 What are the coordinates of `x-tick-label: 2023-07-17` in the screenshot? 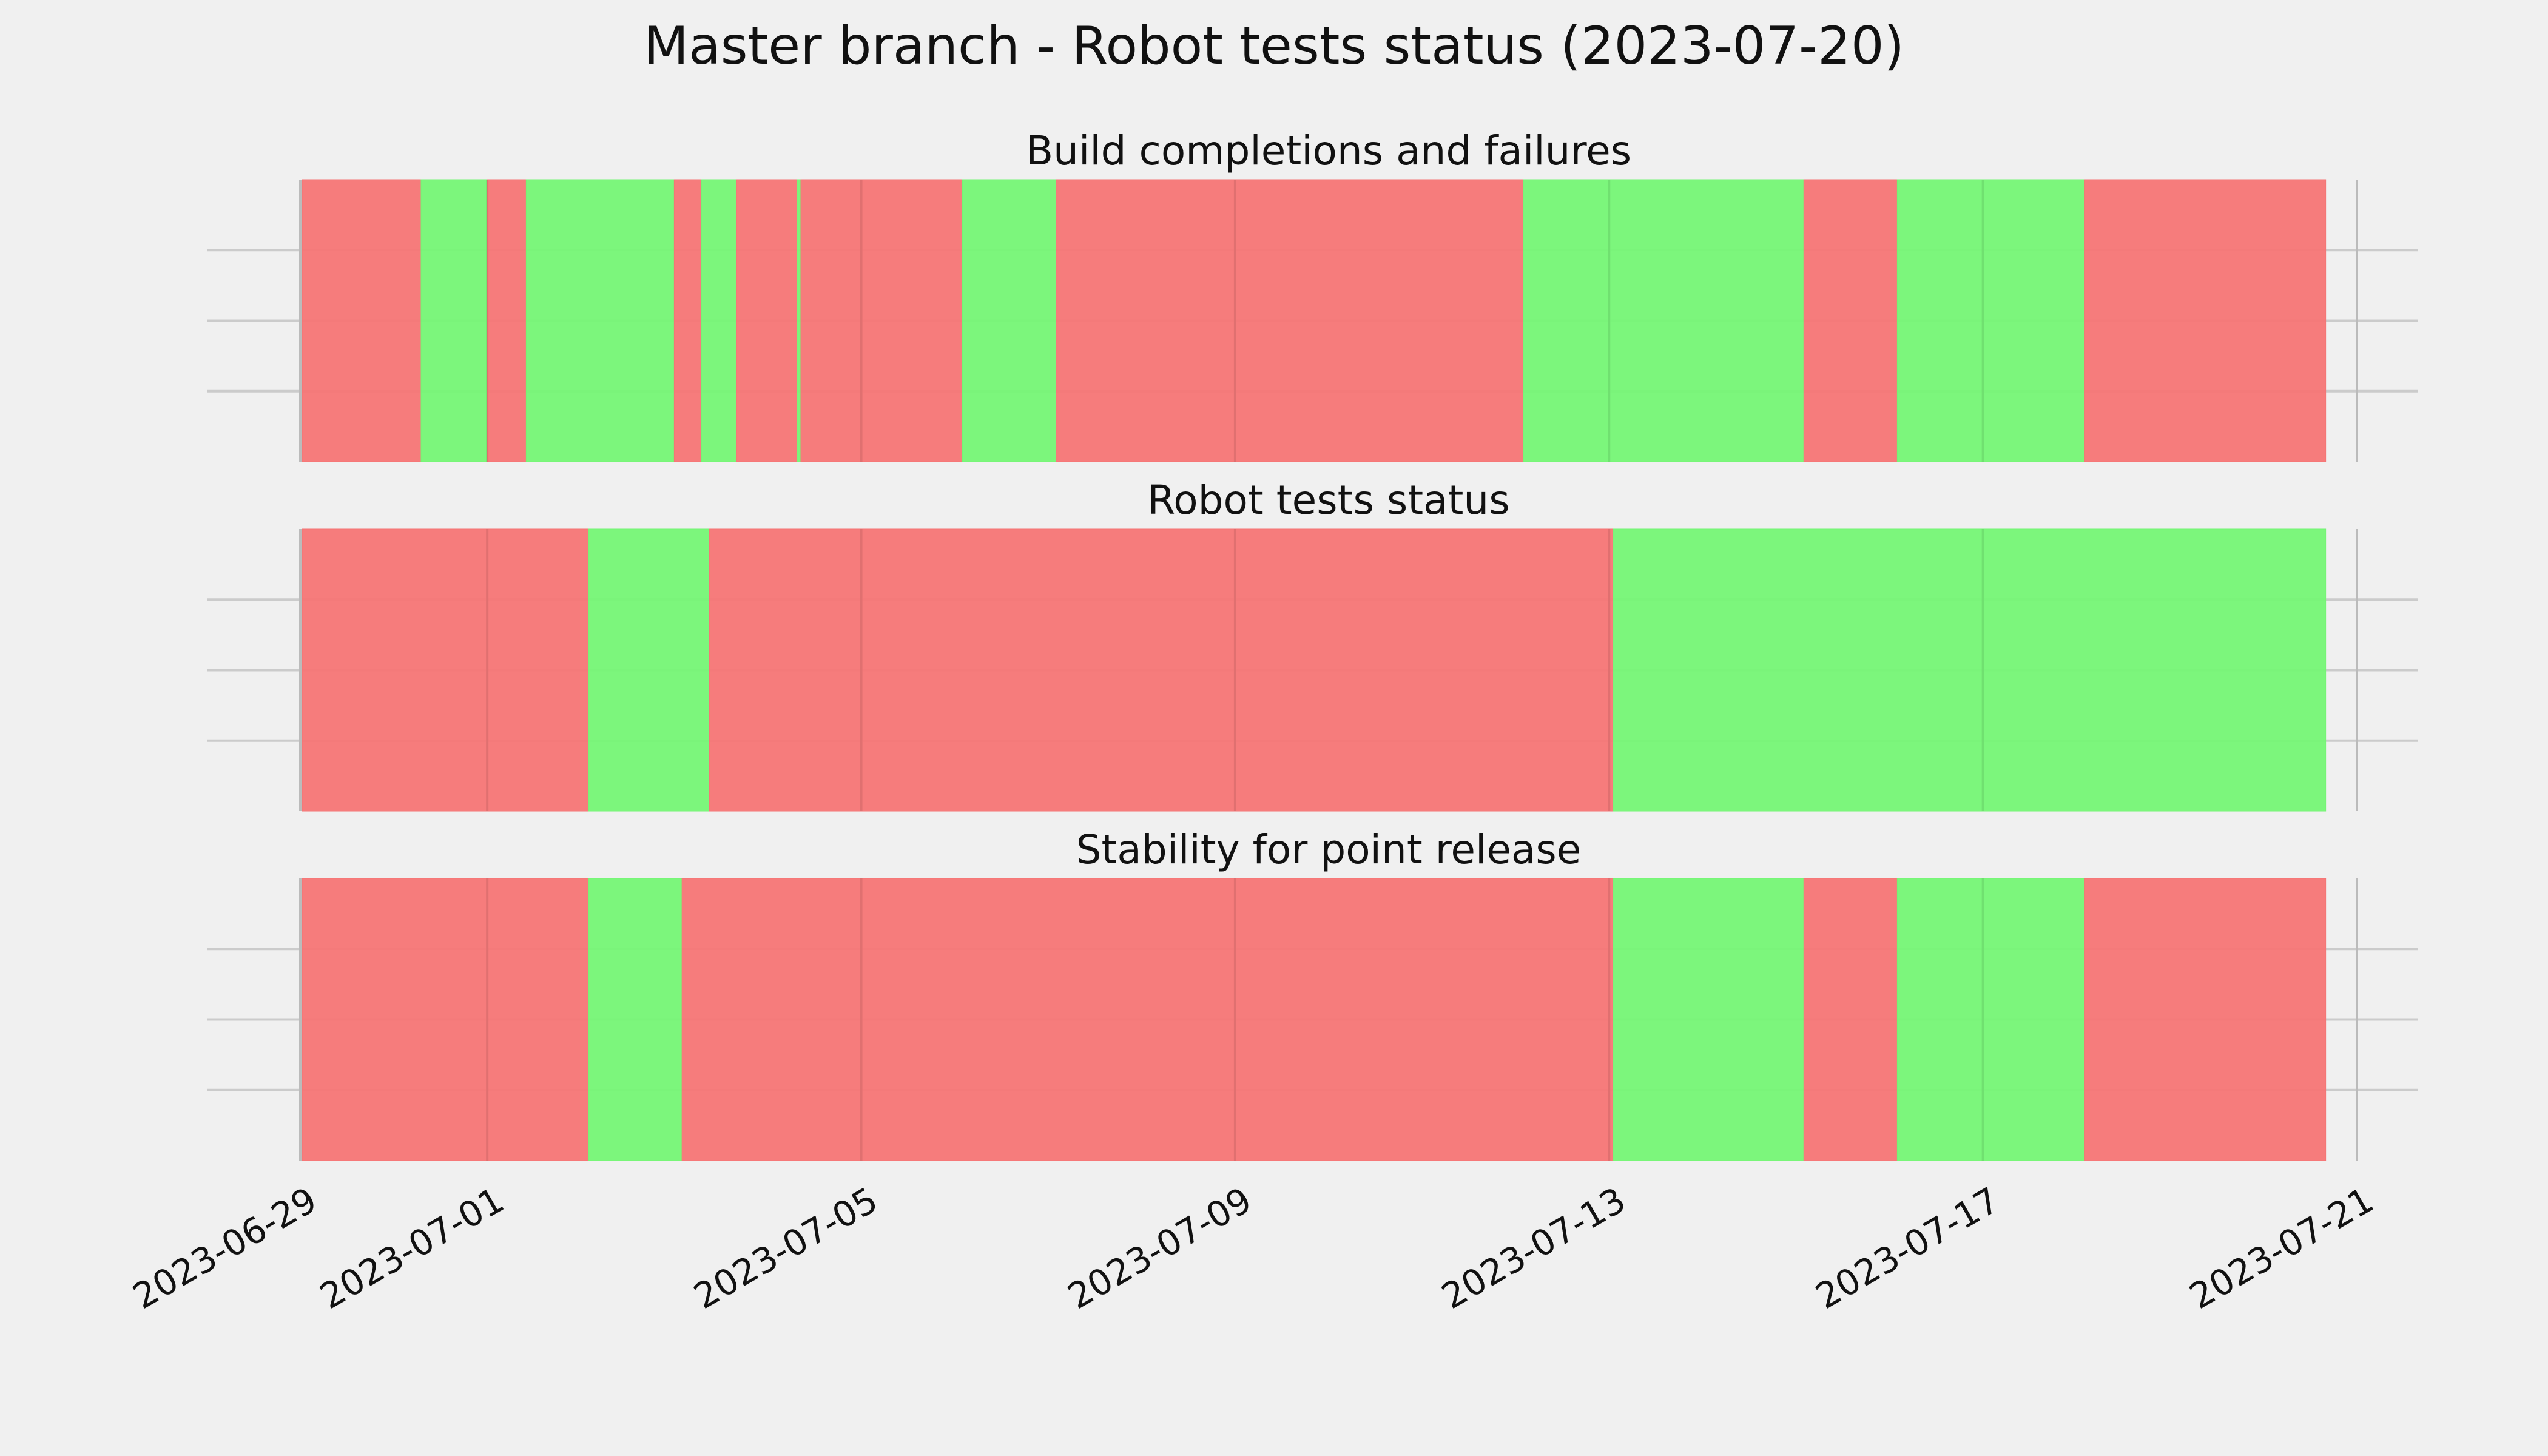 It's located at (1907, 1248).